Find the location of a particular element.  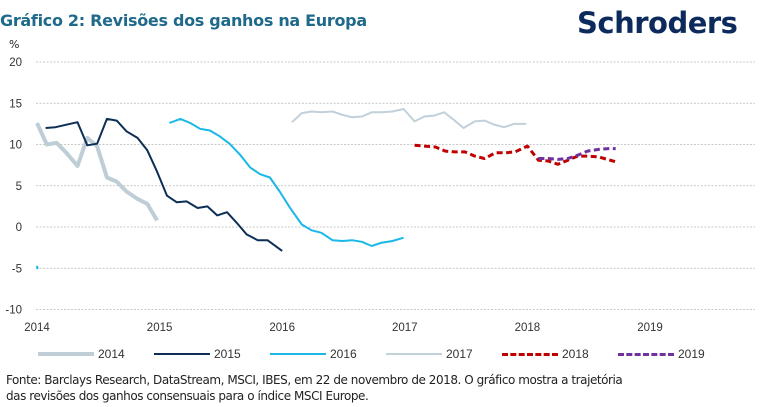

legend-label: 2016 is located at coordinates (343, 354).